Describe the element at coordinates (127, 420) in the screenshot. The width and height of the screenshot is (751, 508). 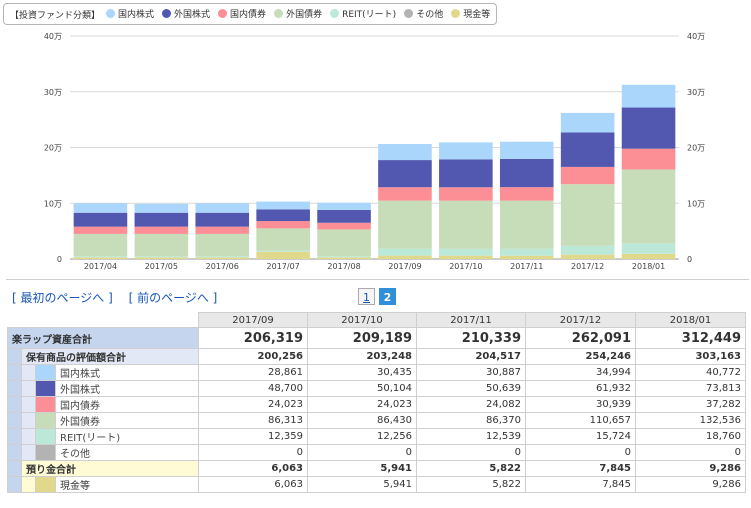
I see `asset-label: 外国債券` at that location.